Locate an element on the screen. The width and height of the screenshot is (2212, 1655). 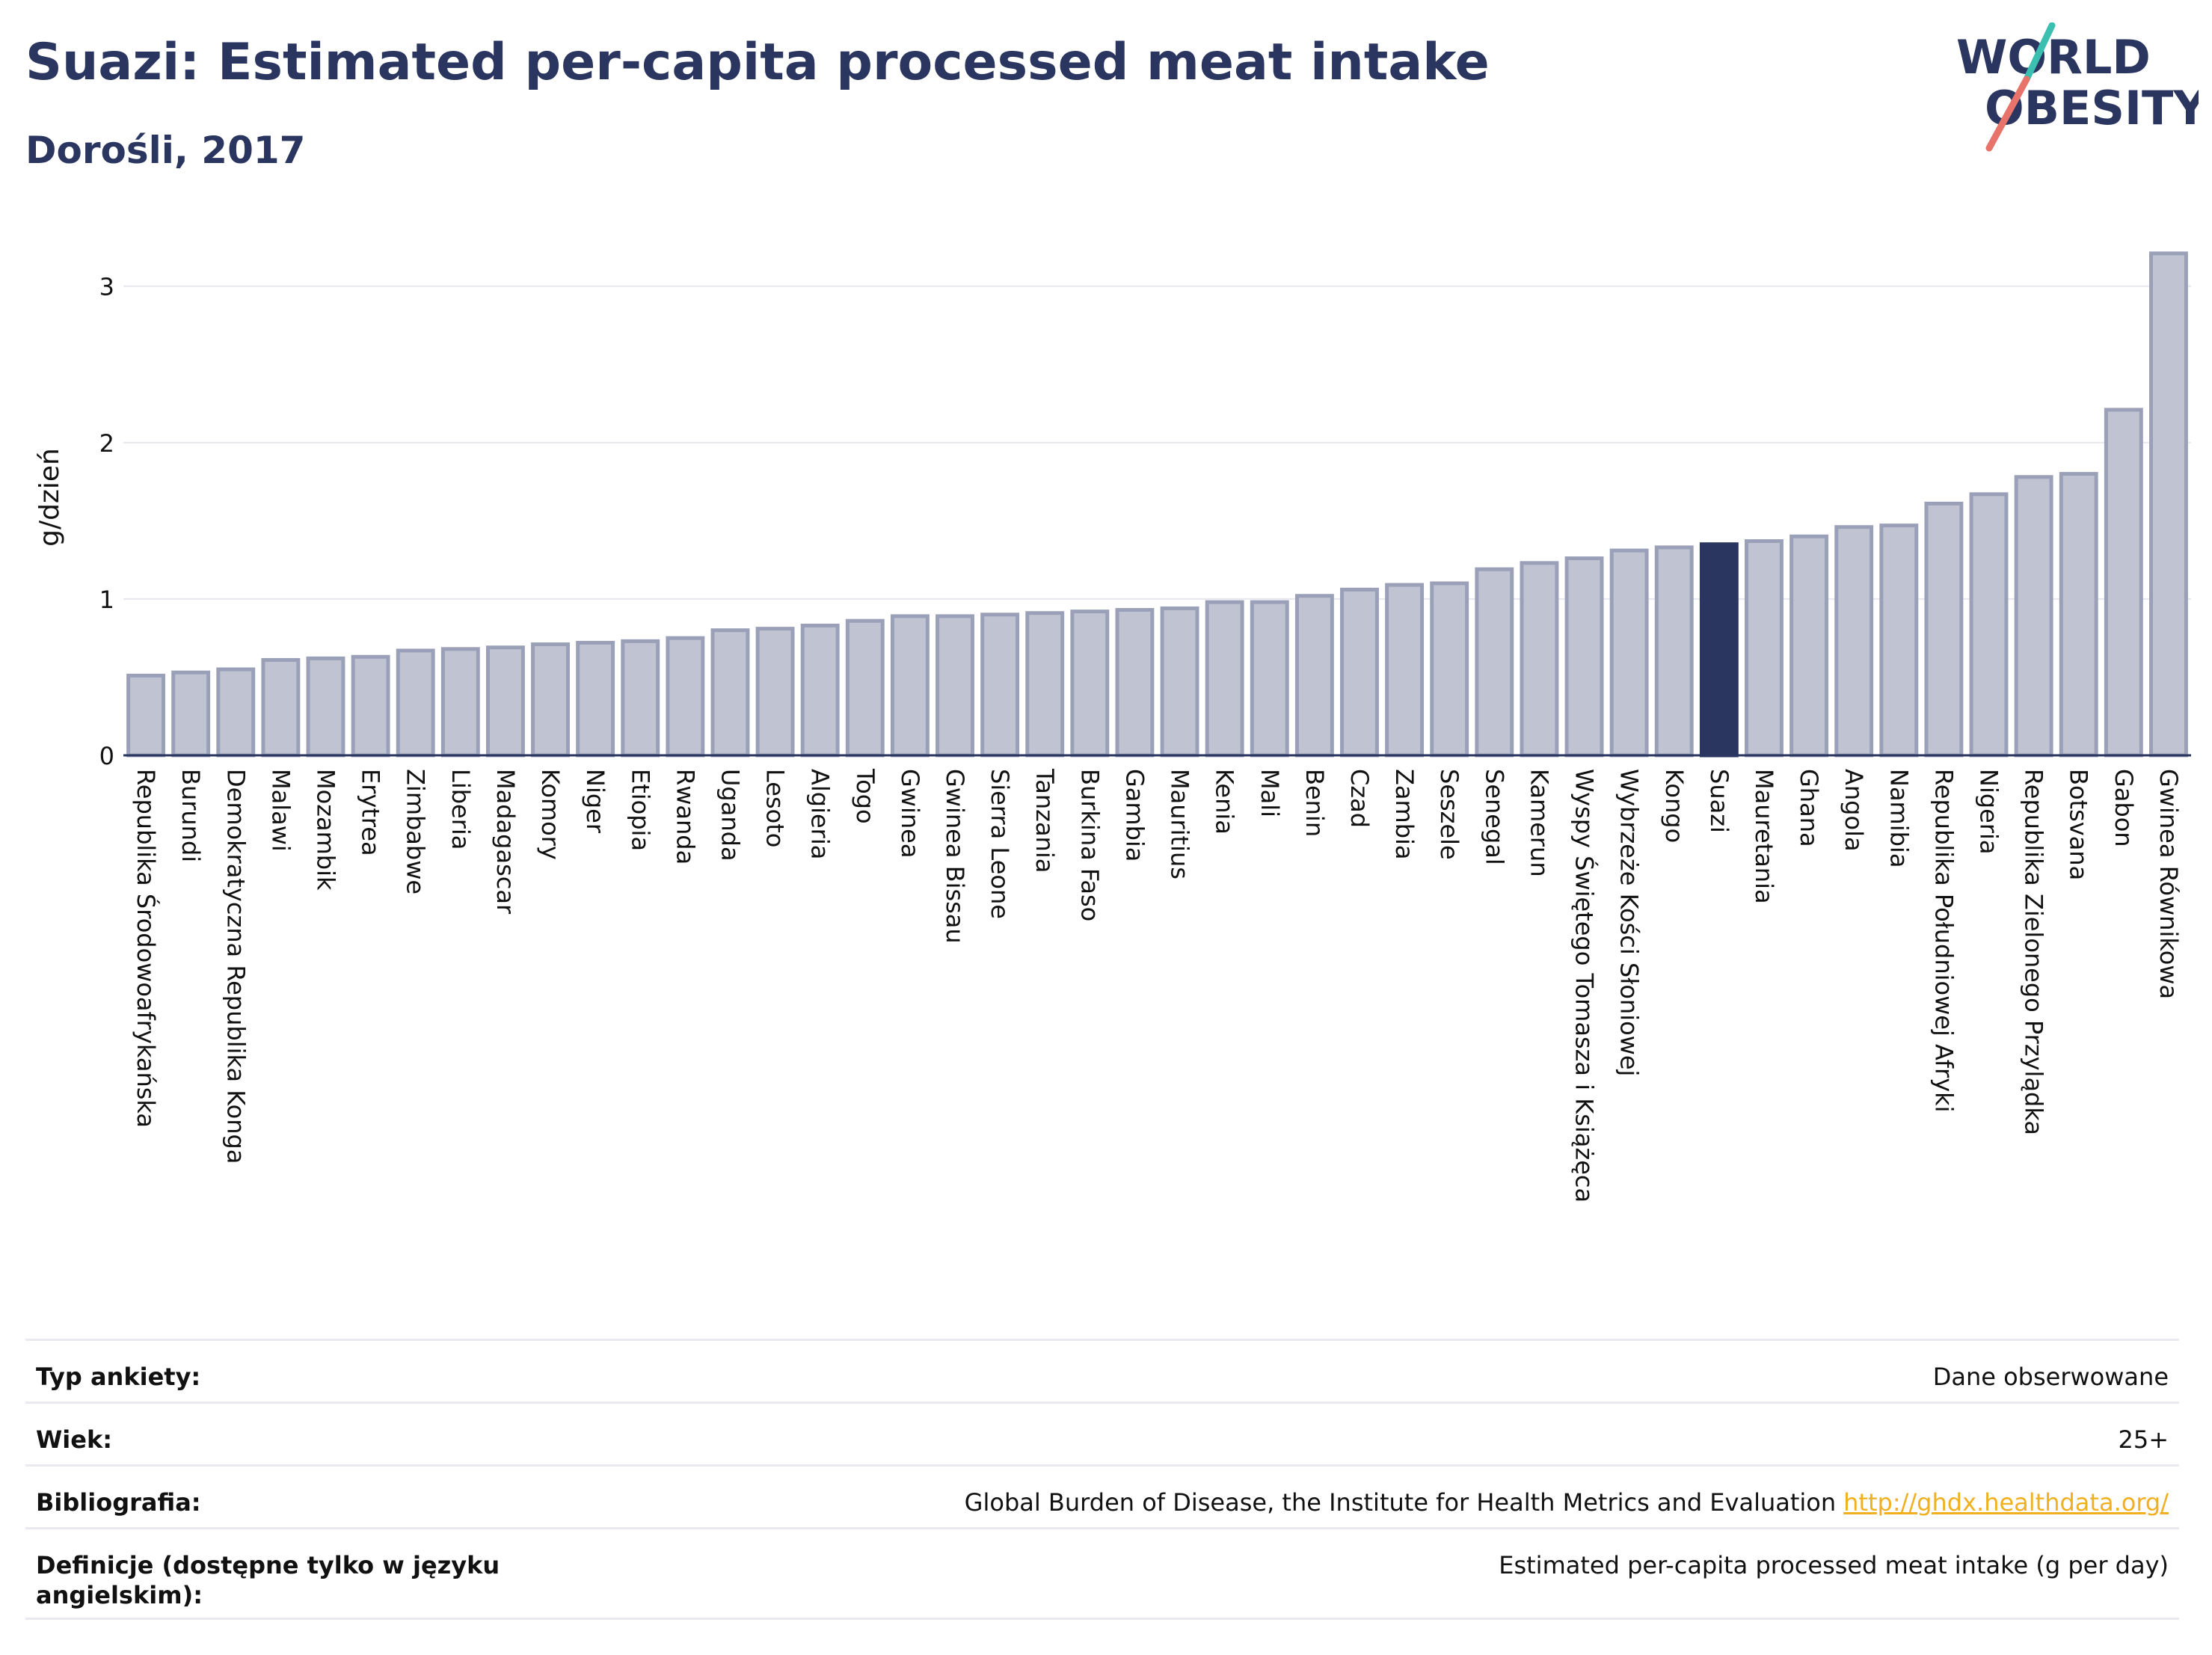
x-tick-label: Angola is located at coordinates (1854, 810).